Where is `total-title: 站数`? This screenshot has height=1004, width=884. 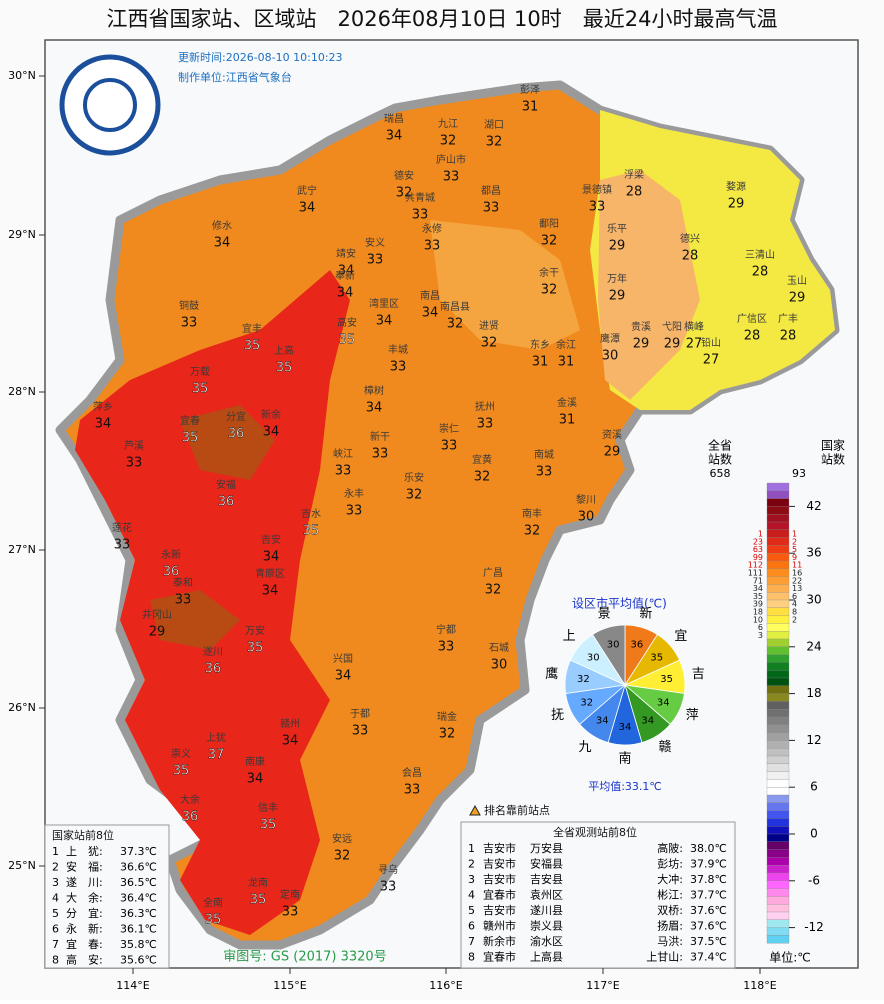
total-title: 站数 is located at coordinates (720, 459).